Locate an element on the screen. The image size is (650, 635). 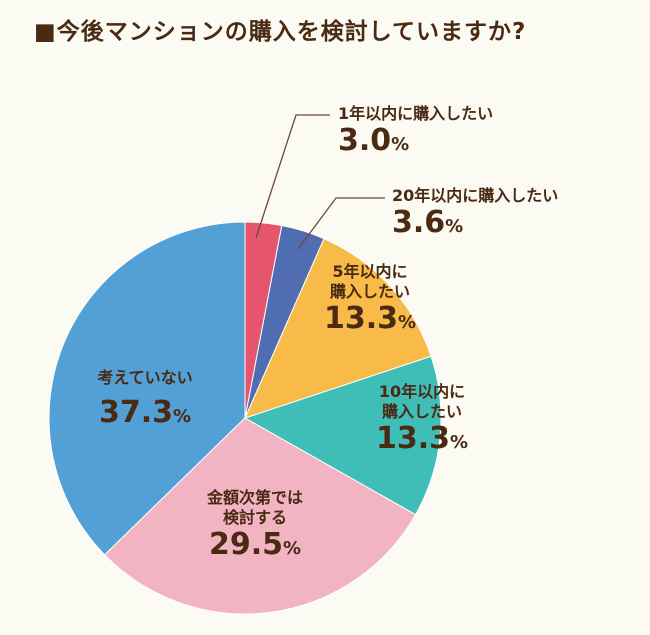
leader-line-1yr is located at coordinates (292, 176).